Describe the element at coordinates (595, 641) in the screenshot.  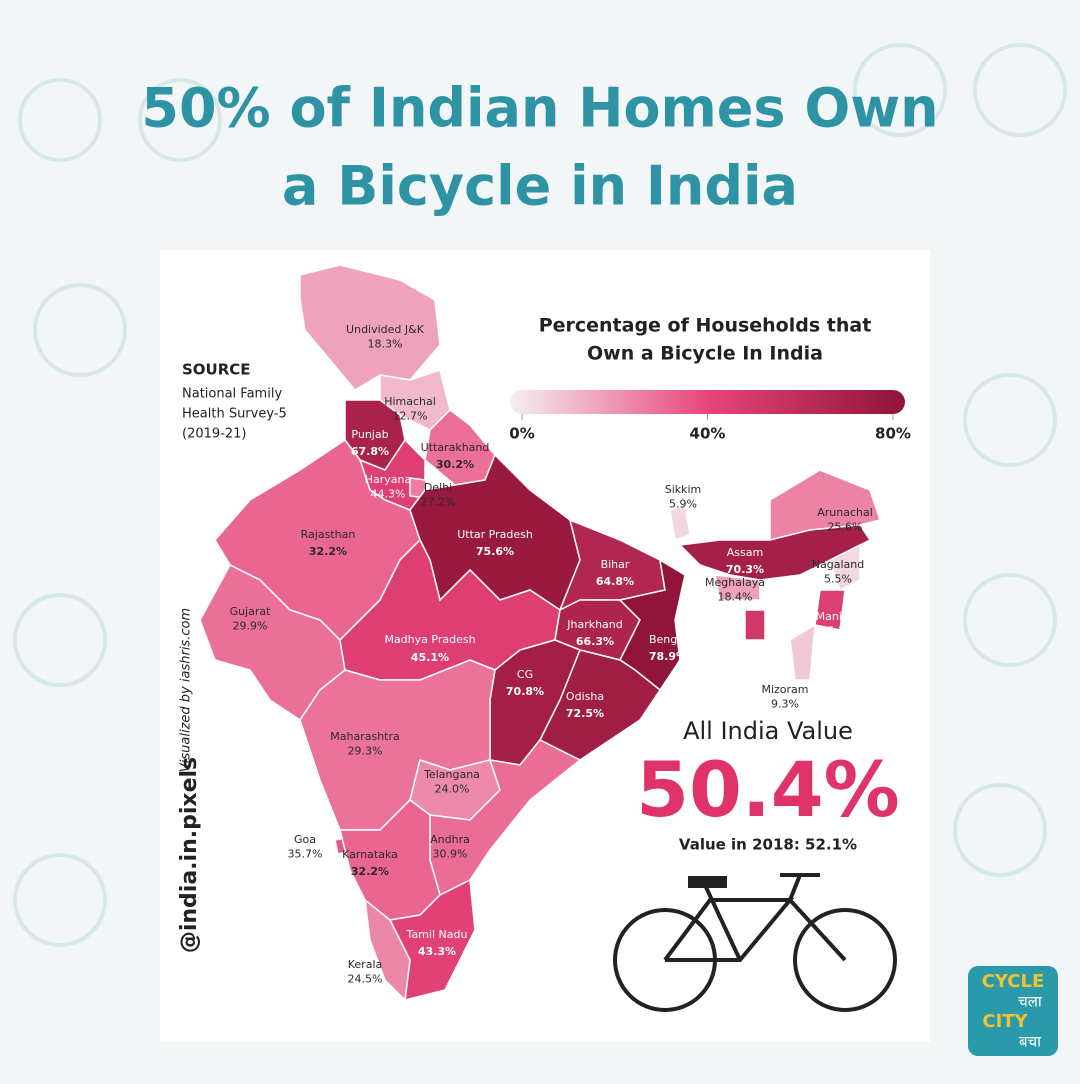
I see `region-value: 66.3%` at that location.